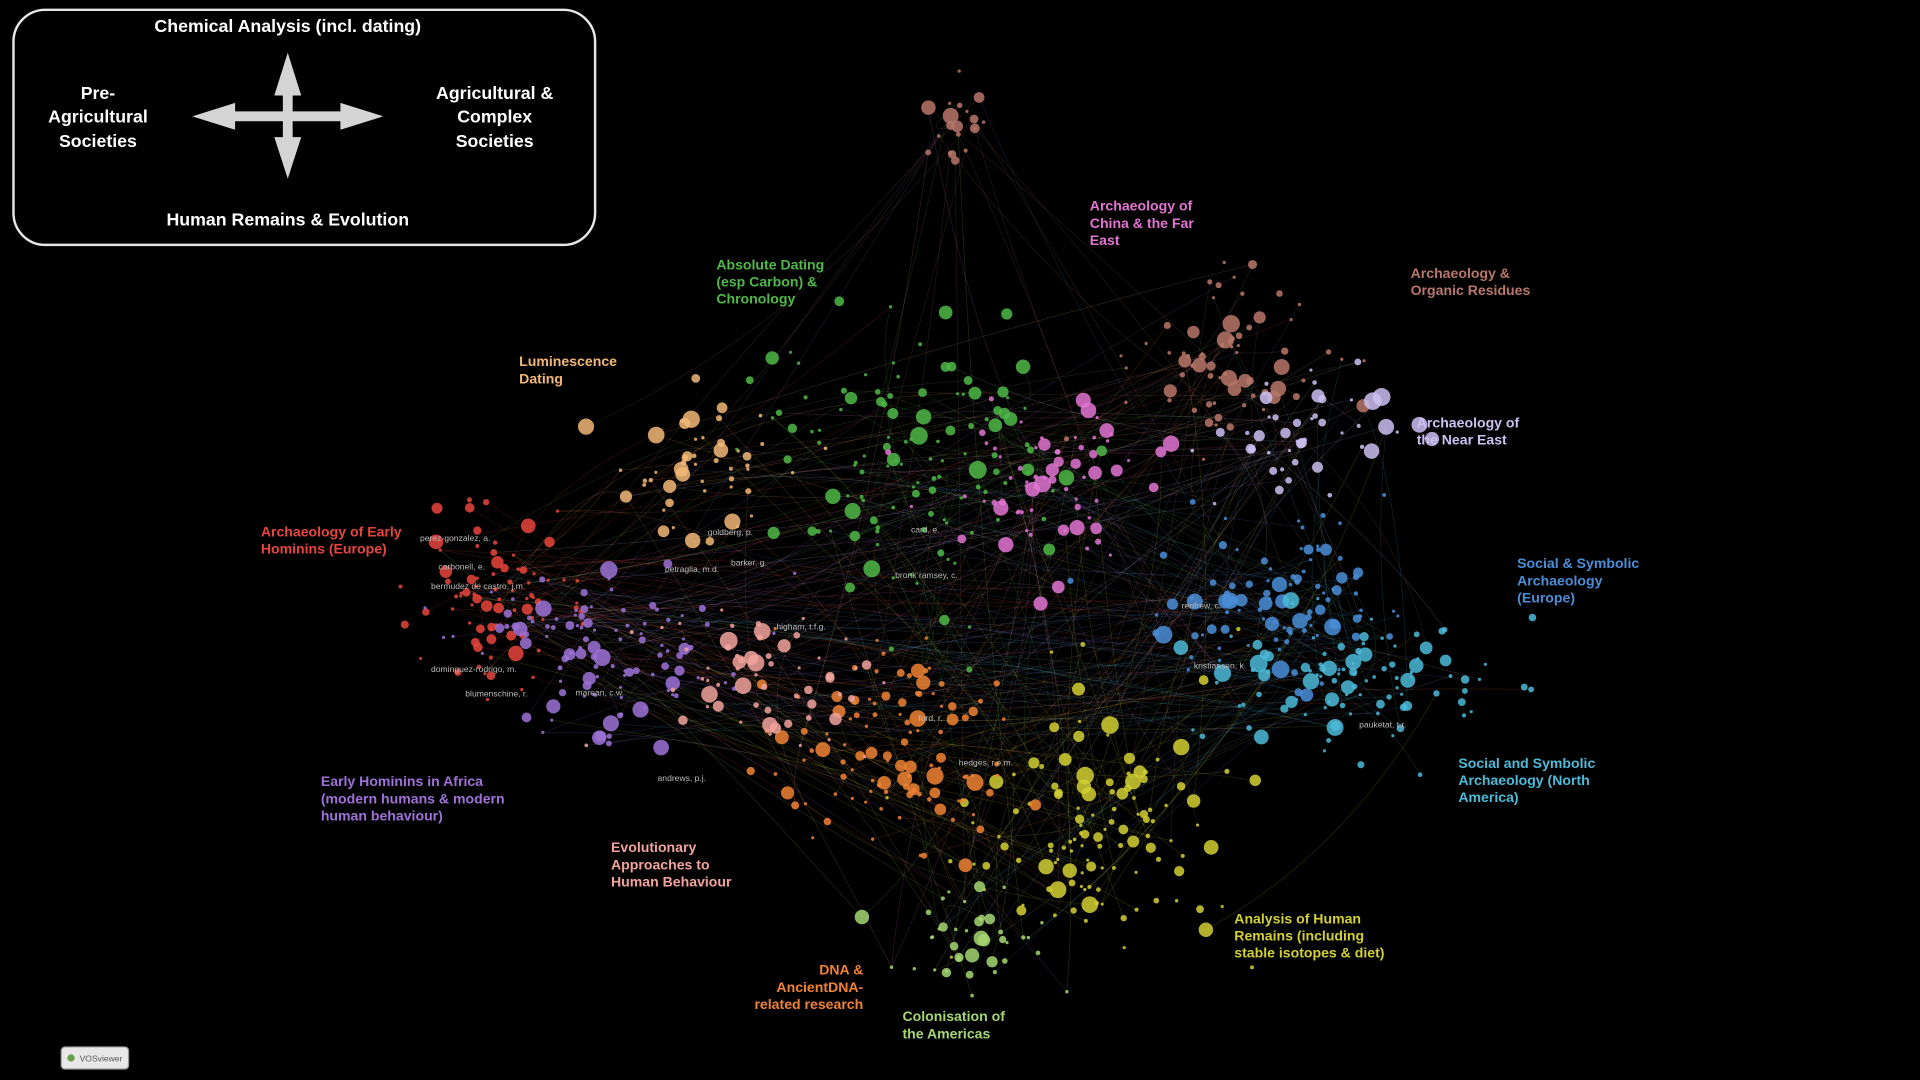  I want to click on node-label: pauketat, t.r., so click(1382, 724).